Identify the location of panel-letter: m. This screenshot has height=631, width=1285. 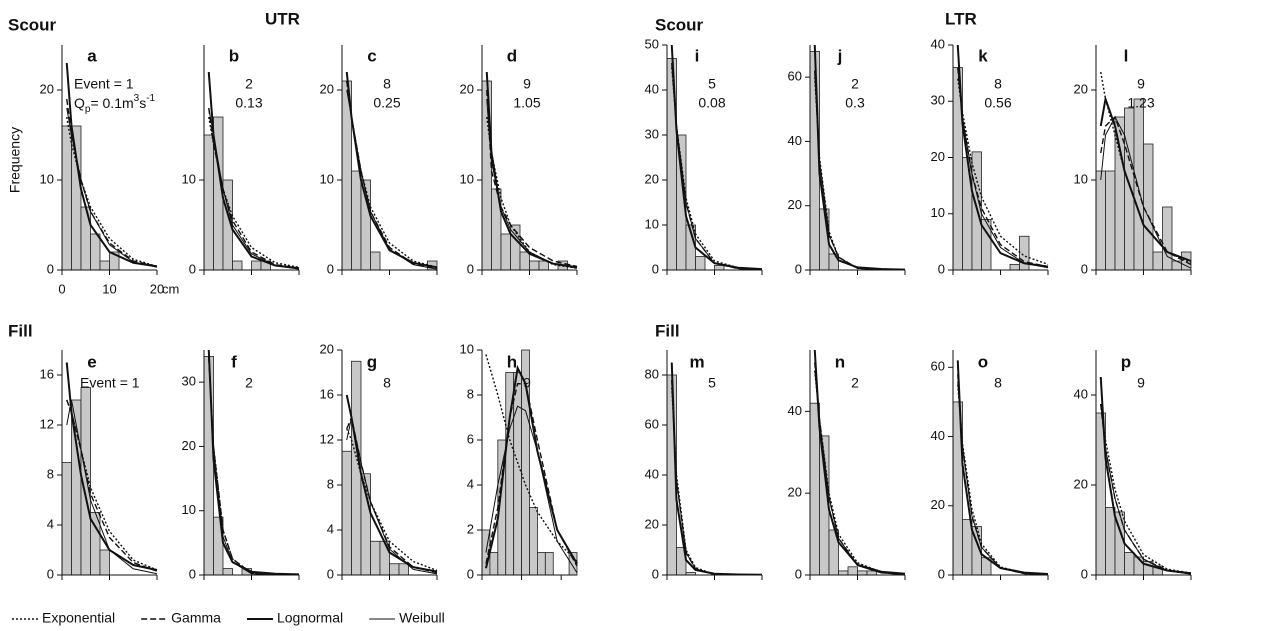
(696, 361).